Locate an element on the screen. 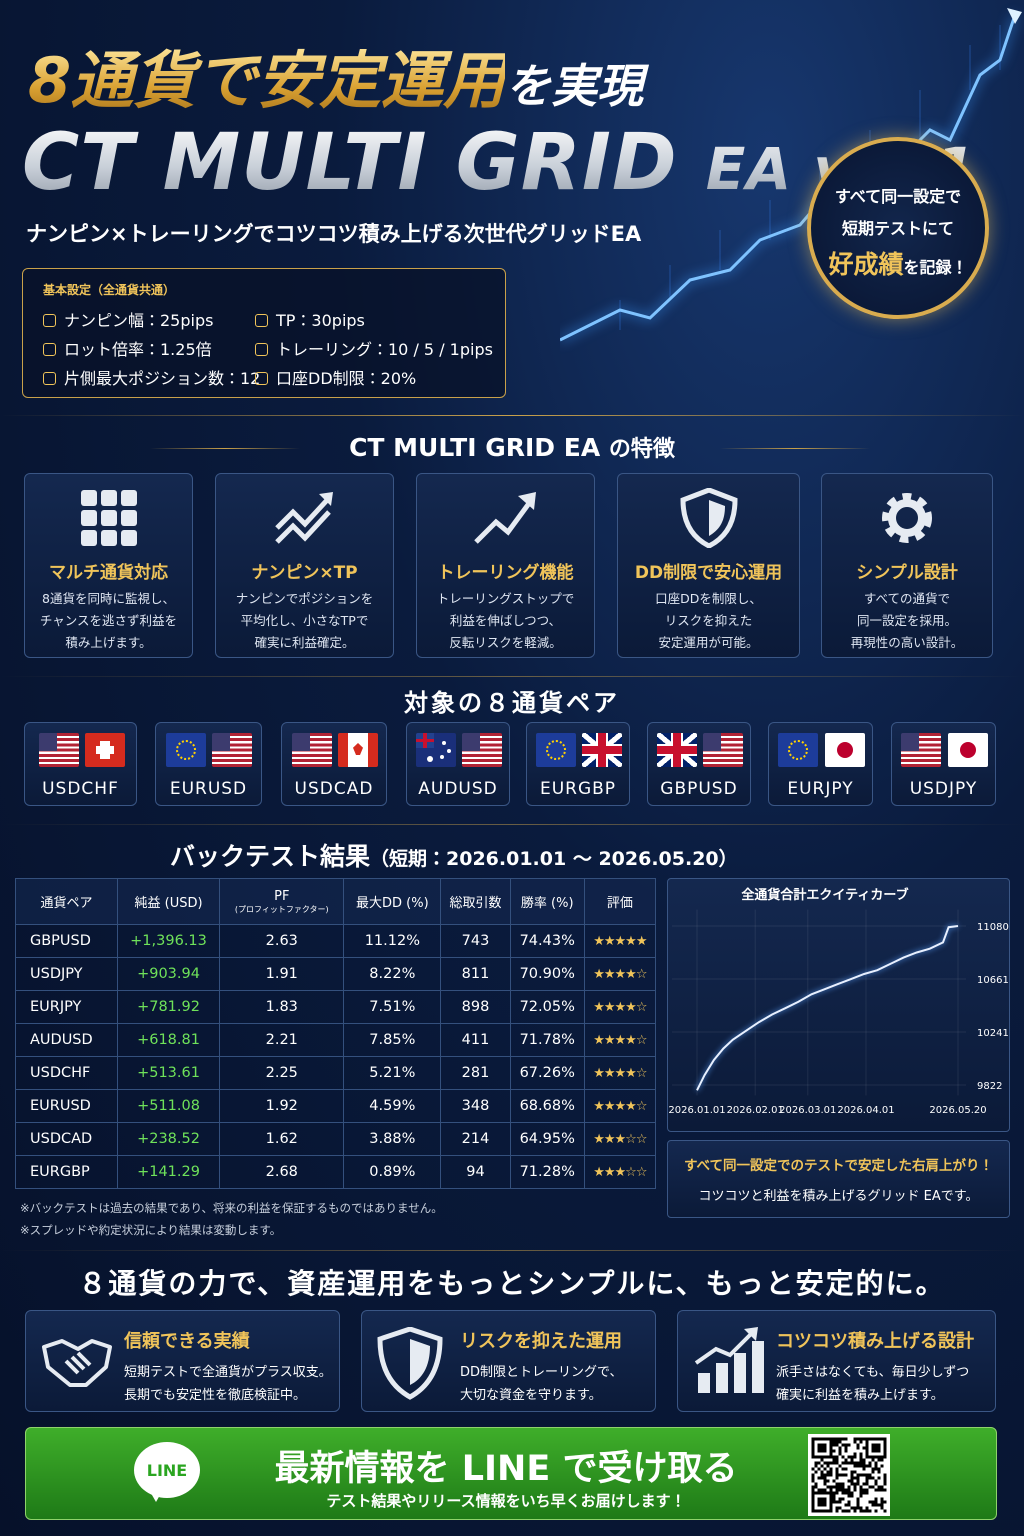 The width and height of the screenshot is (1024, 1536). badge-line: 短期テストにて is located at coordinates (897, 228).